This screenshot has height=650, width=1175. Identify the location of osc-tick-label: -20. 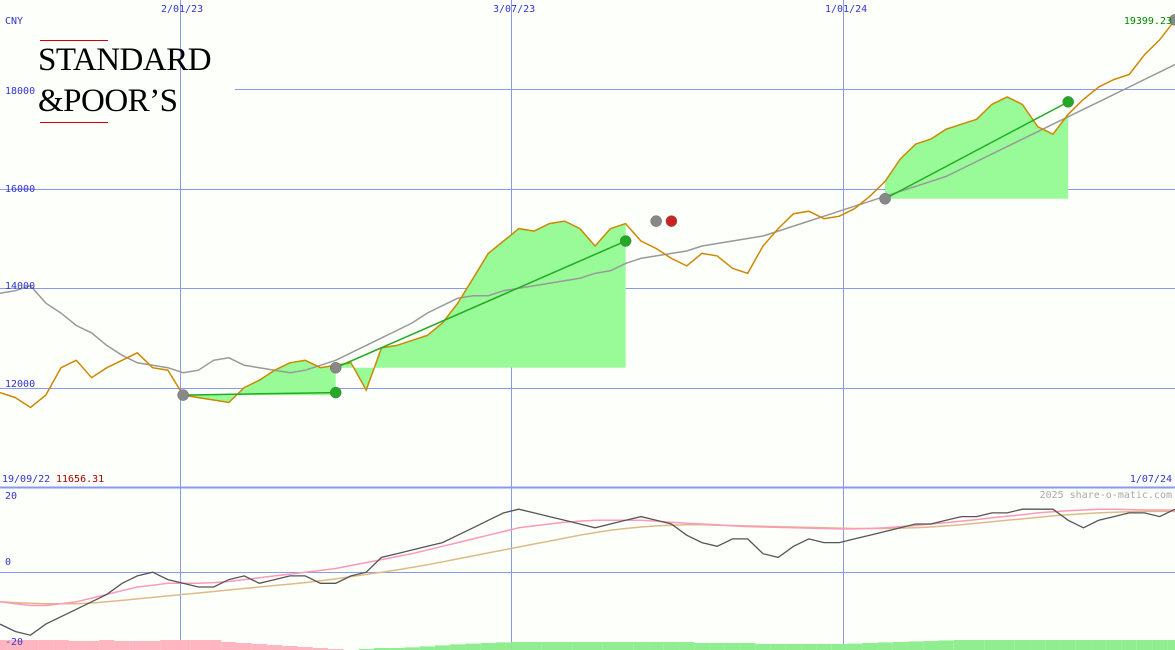
(14, 642).